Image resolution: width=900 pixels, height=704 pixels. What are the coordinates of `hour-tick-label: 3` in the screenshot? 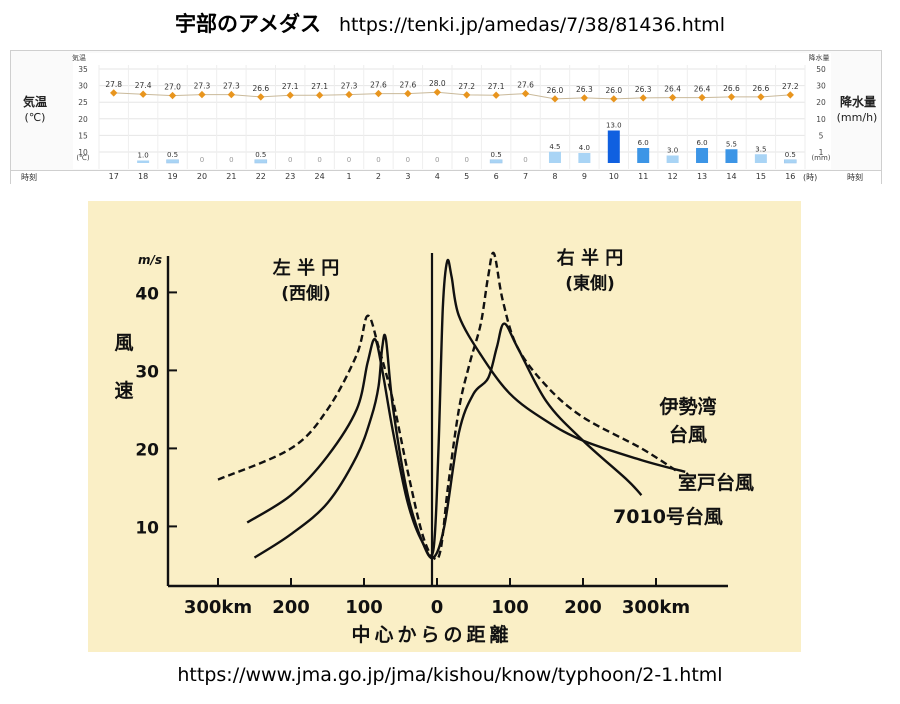 It's located at (408, 176).